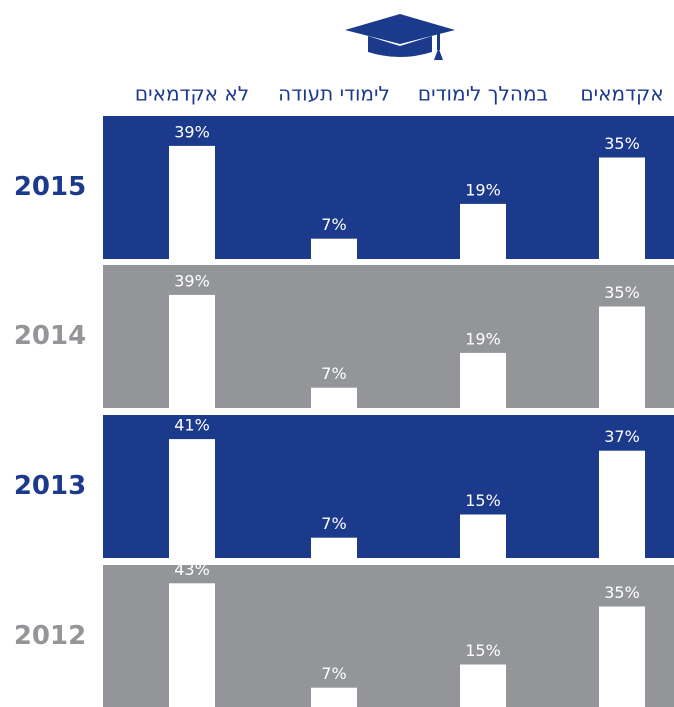 The width and height of the screenshot is (674, 707). I want to click on category-label: במהלך לימודים, so click(483, 94).